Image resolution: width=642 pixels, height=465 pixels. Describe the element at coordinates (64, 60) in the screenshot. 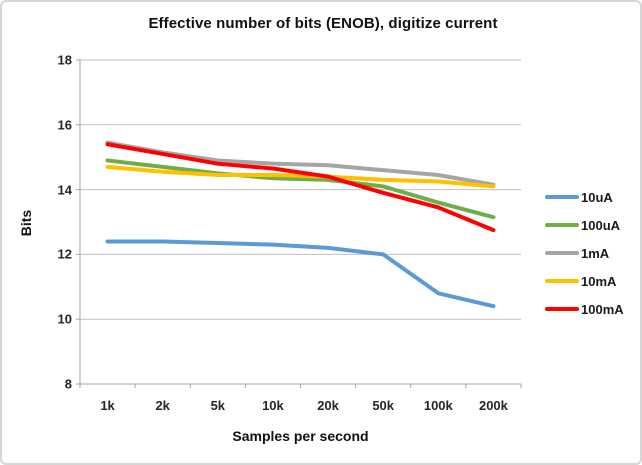

I see `y-tick-label: 18` at that location.